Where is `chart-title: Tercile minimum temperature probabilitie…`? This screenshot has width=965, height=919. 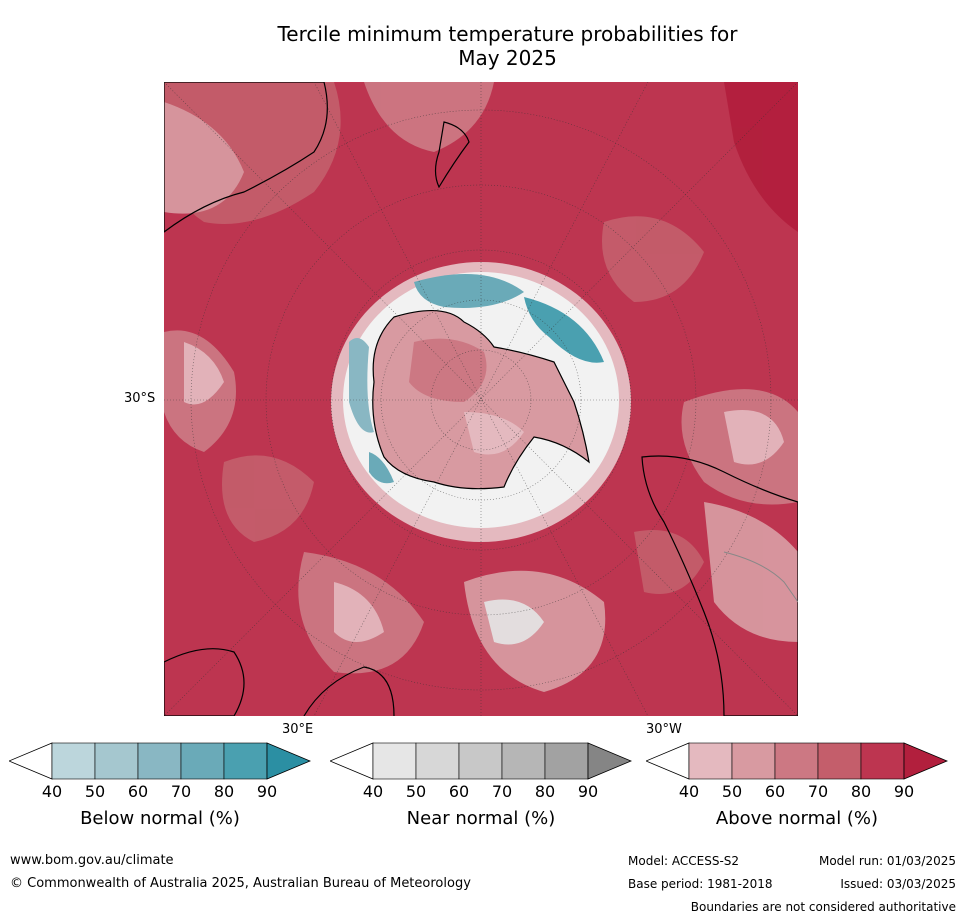 chart-title: Tercile minimum temperature probabilitie… is located at coordinates (507, 46).